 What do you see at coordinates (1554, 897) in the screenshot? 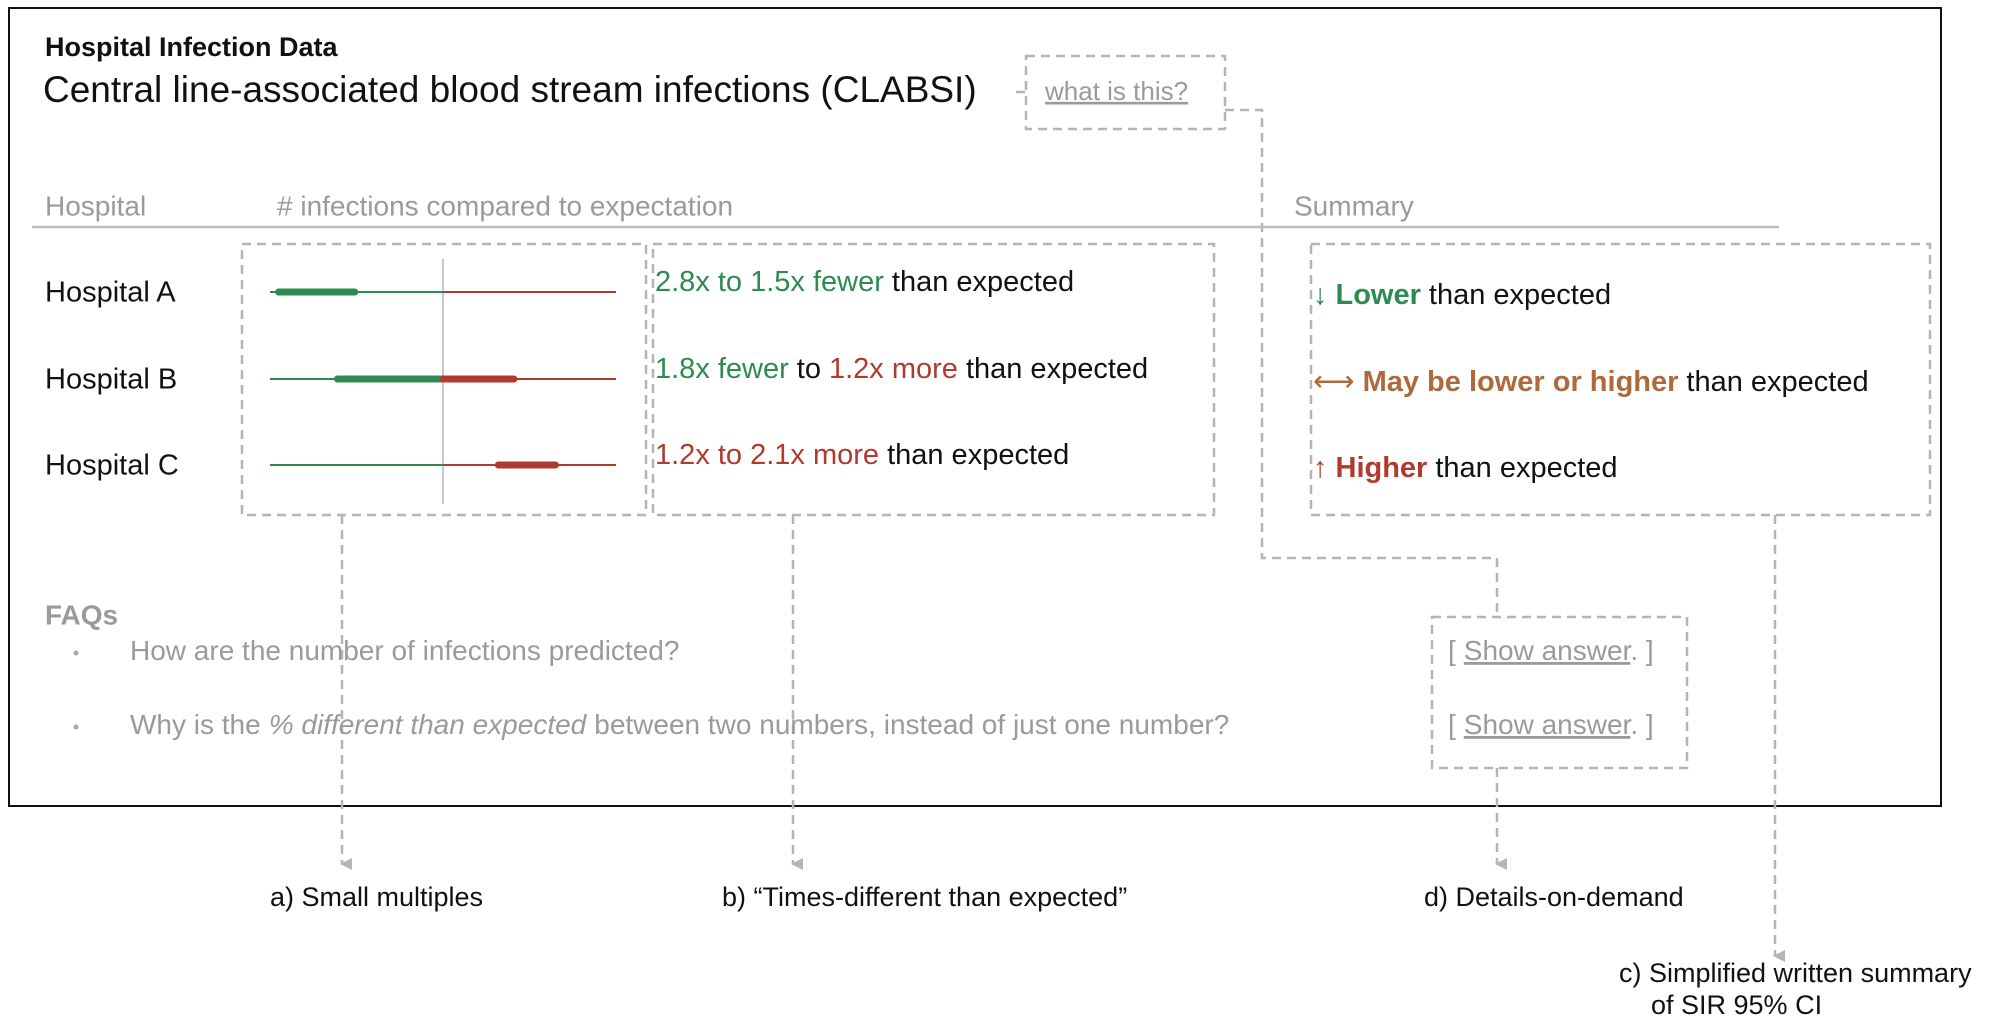
I see `annotation: d) Details-on-demand` at bounding box center [1554, 897].